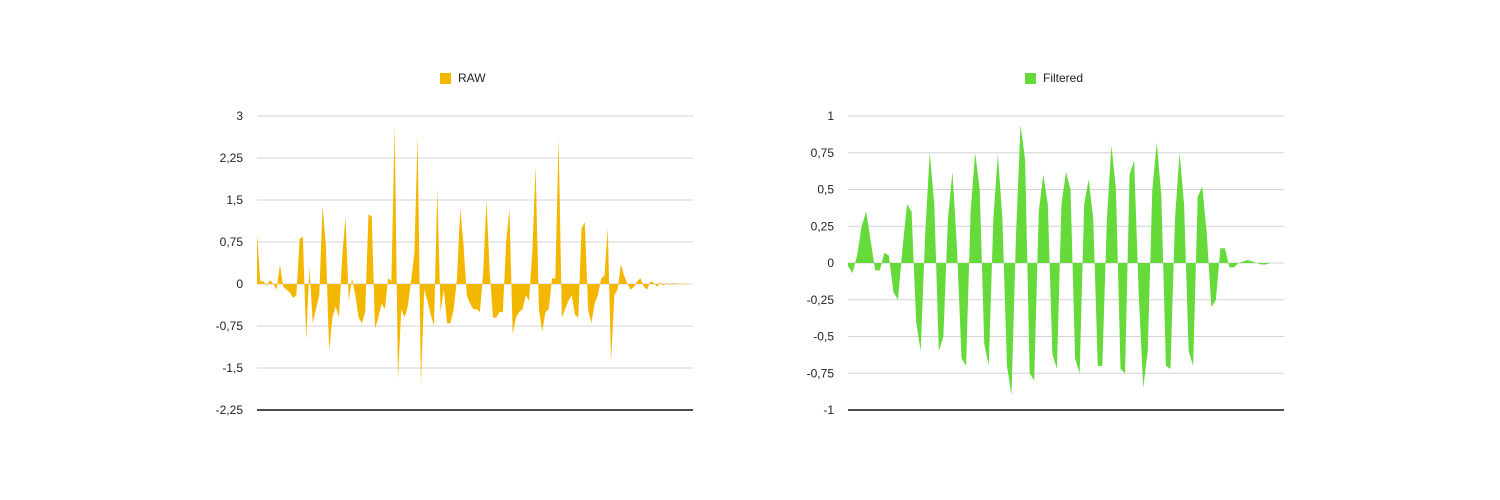  Describe the element at coordinates (823, 337) in the screenshot. I see `filtered-y-tick-label: -0,5` at that location.